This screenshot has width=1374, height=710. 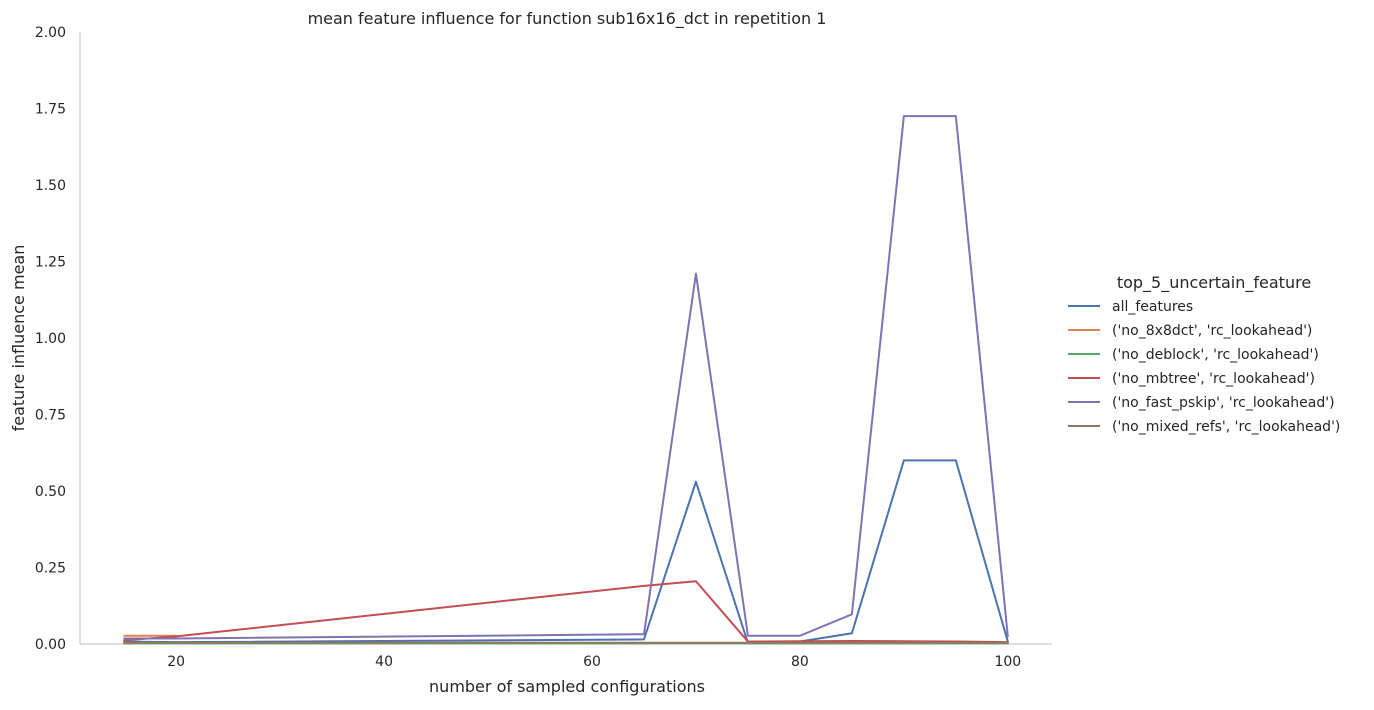 What do you see at coordinates (50, 263) in the screenshot?
I see `y-tick-label: 1.25` at bounding box center [50, 263].